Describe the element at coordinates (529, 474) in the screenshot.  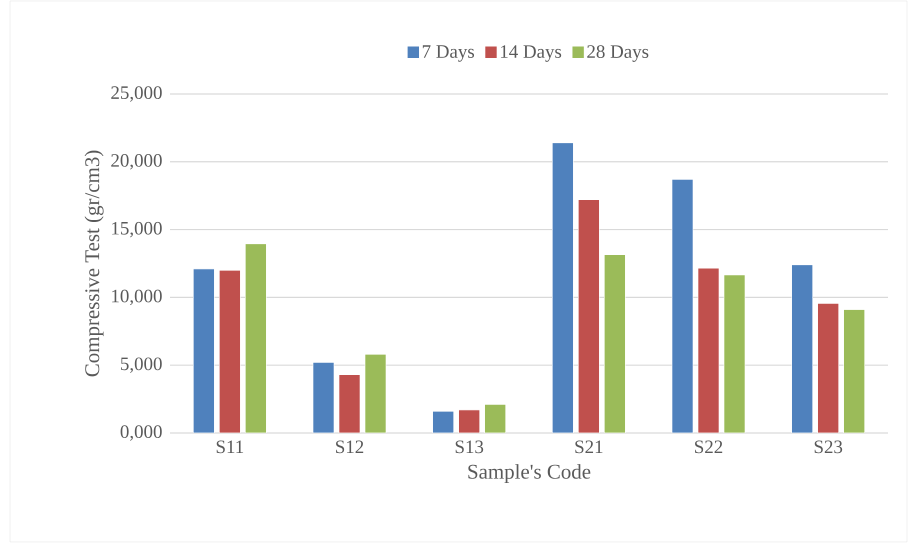
I see `x-axis-title: Sample's Code` at that location.